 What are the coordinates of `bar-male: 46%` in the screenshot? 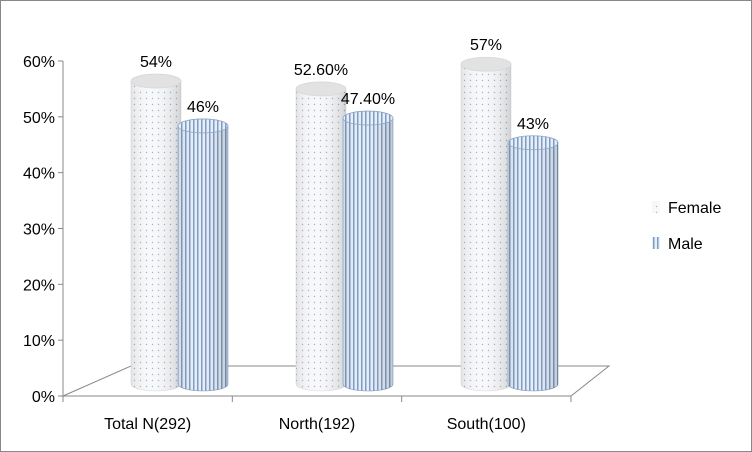 It's located at (203, 245).